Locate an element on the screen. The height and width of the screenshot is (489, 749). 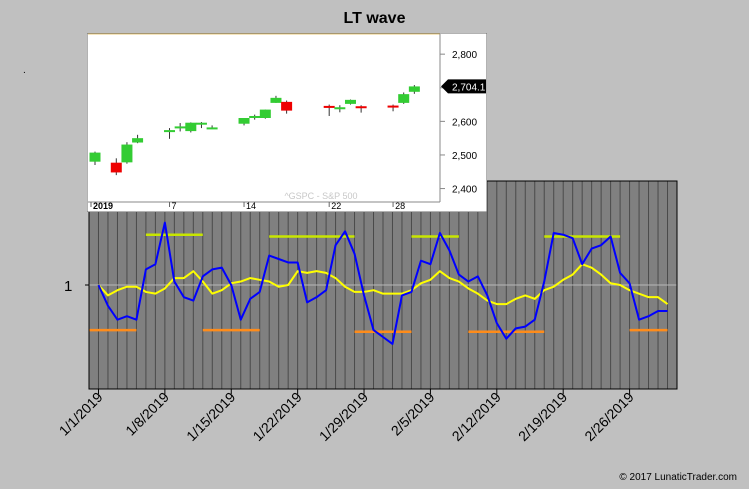
inset-y-tick-label: 2,600 is located at coordinates (464, 122).